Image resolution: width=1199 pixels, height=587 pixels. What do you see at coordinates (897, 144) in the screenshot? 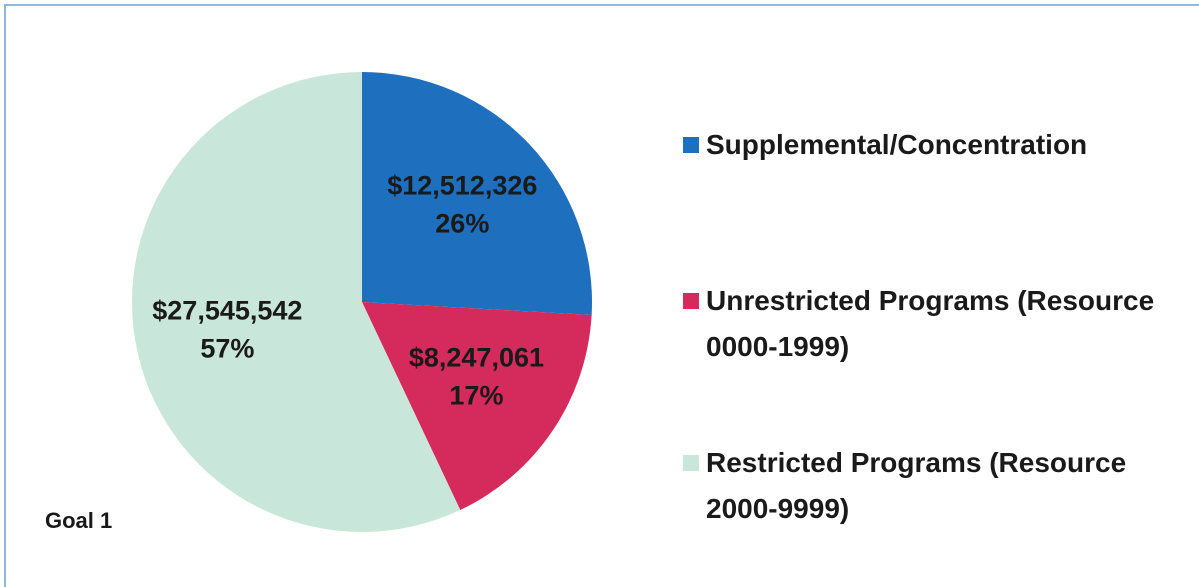
I see `legend-label: Supplemental/Concentration` at bounding box center [897, 144].